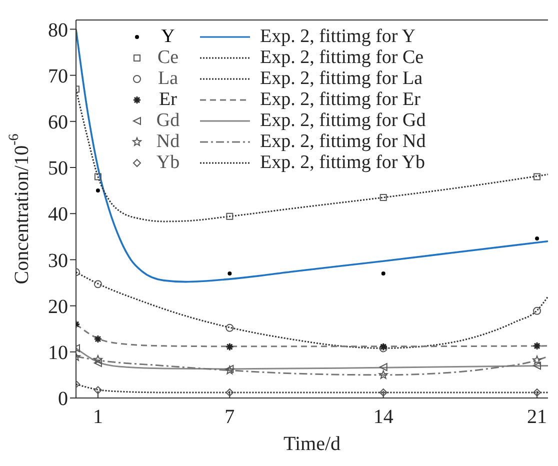  What do you see at coordinates (58, 30) in the screenshot?
I see `y-tick-label: 80` at bounding box center [58, 30].